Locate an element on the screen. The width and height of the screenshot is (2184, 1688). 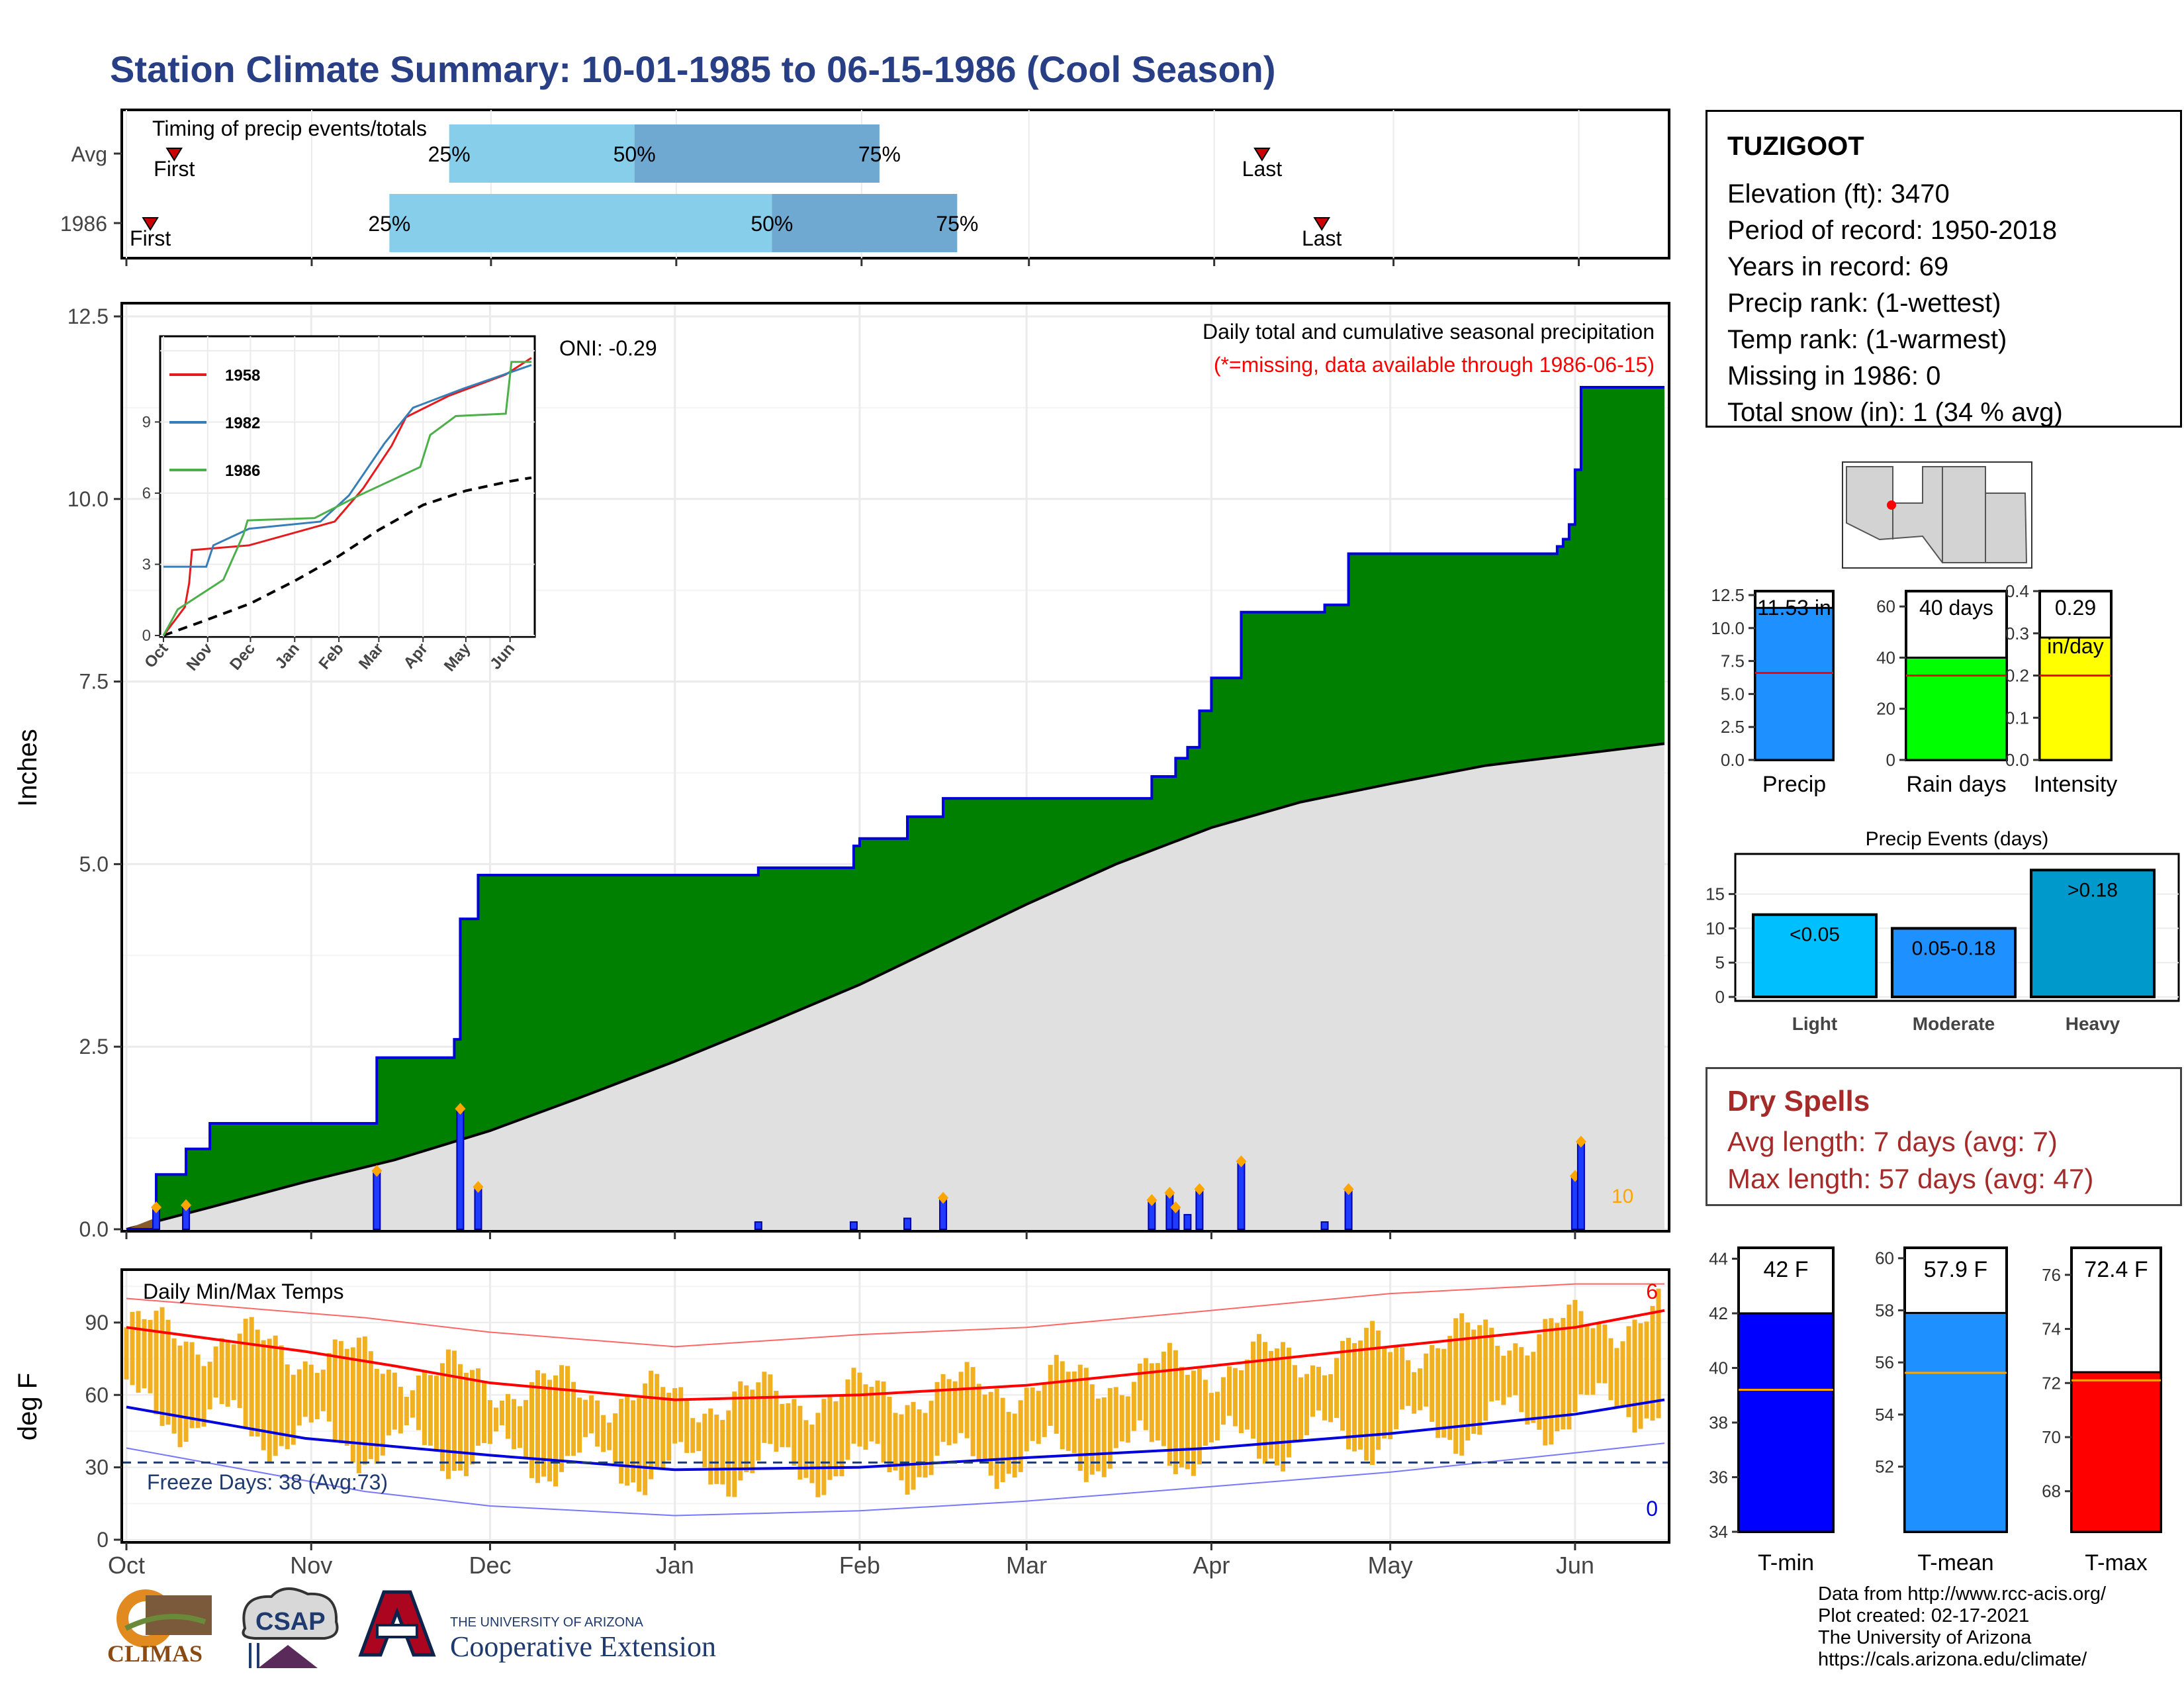
inset-frame is located at coordinates (348, 486).